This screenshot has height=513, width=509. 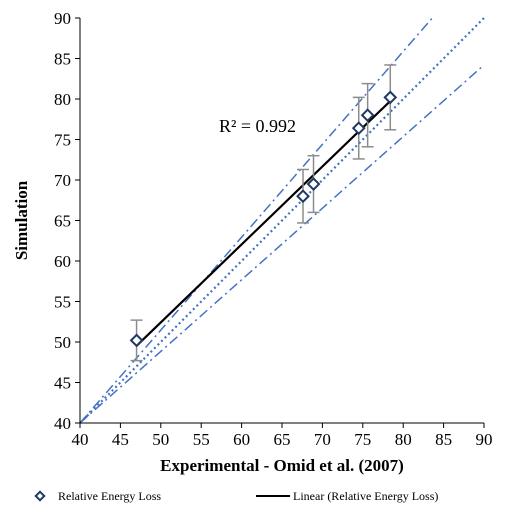 What do you see at coordinates (282, 465) in the screenshot?
I see `x-axis-title: Experimental - Omid et al. (2007)` at bounding box center [282, 465].